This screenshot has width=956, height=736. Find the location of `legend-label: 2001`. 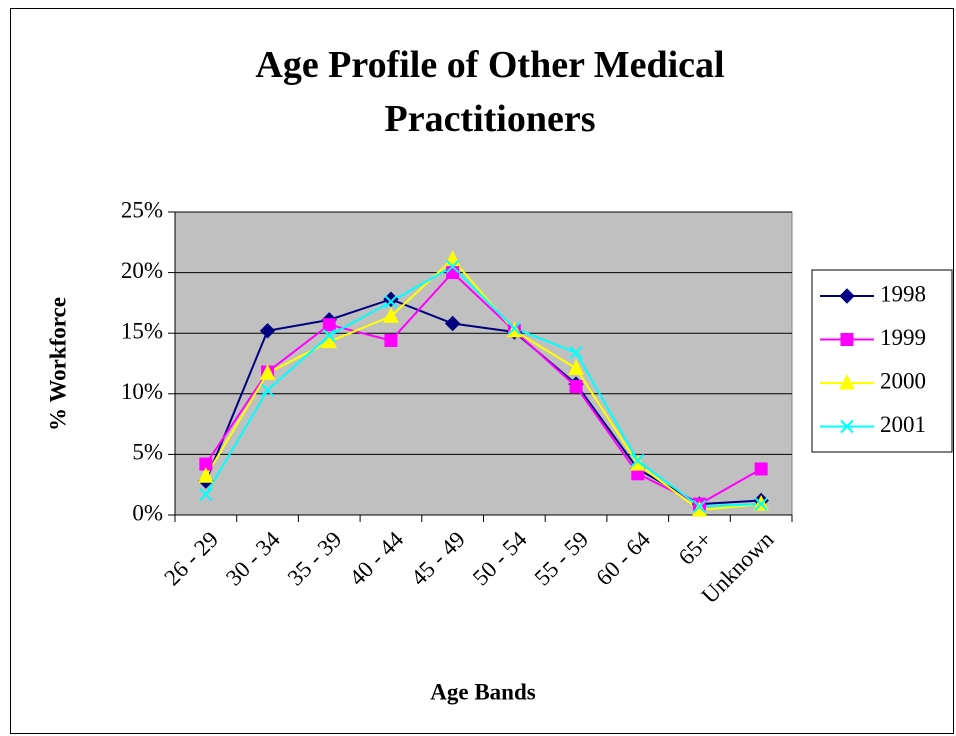

legend-label: 2001 is located at coordinates (903, 424).